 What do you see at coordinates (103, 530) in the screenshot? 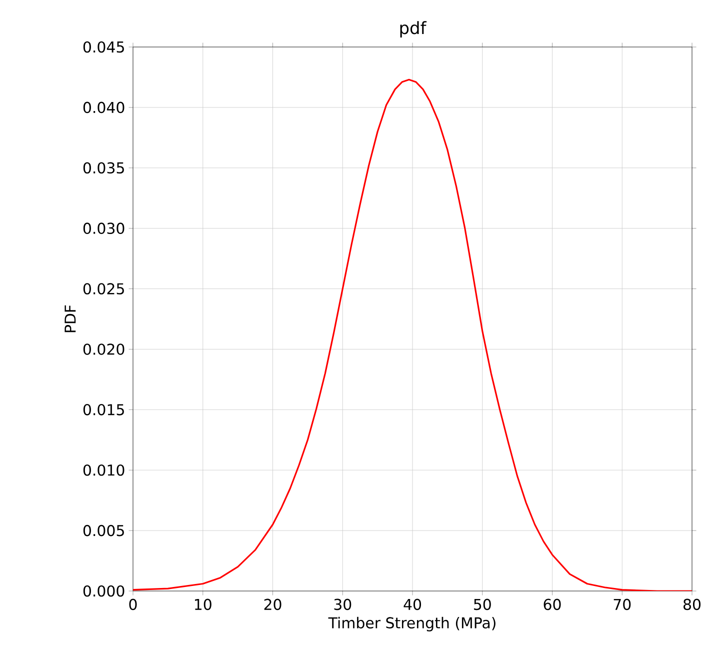
I see `y-tick-label: 0.005` at bounding box center [103, 530].